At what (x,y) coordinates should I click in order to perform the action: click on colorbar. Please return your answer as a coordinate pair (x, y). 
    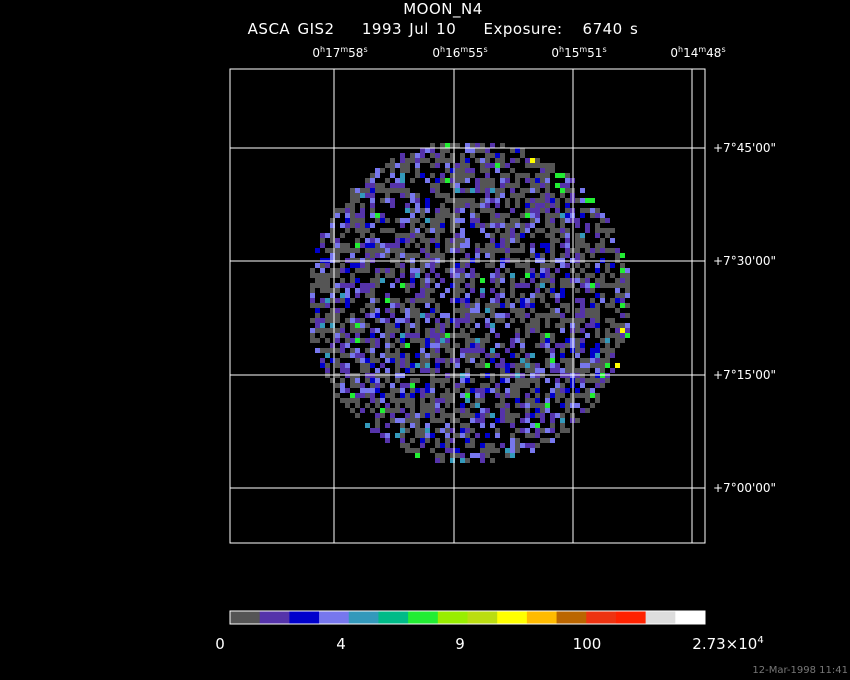
    Looking at the image, I should click on (467, 617).